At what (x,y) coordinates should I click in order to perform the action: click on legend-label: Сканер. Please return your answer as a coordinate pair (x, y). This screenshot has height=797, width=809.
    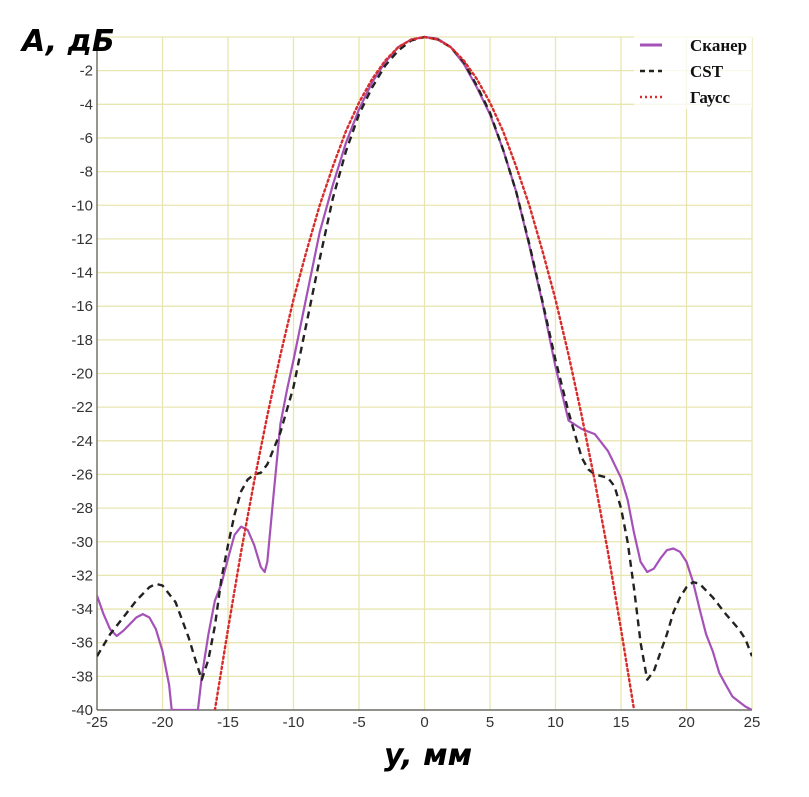
    Looking at the image, I should click on (718, 45).